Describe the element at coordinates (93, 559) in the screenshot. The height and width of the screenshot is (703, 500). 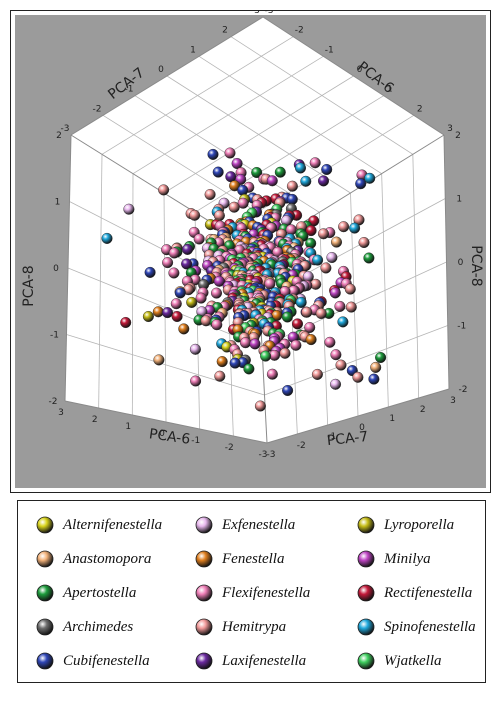
I see `legend-item-anastomopora: Anastomopora` at that location.